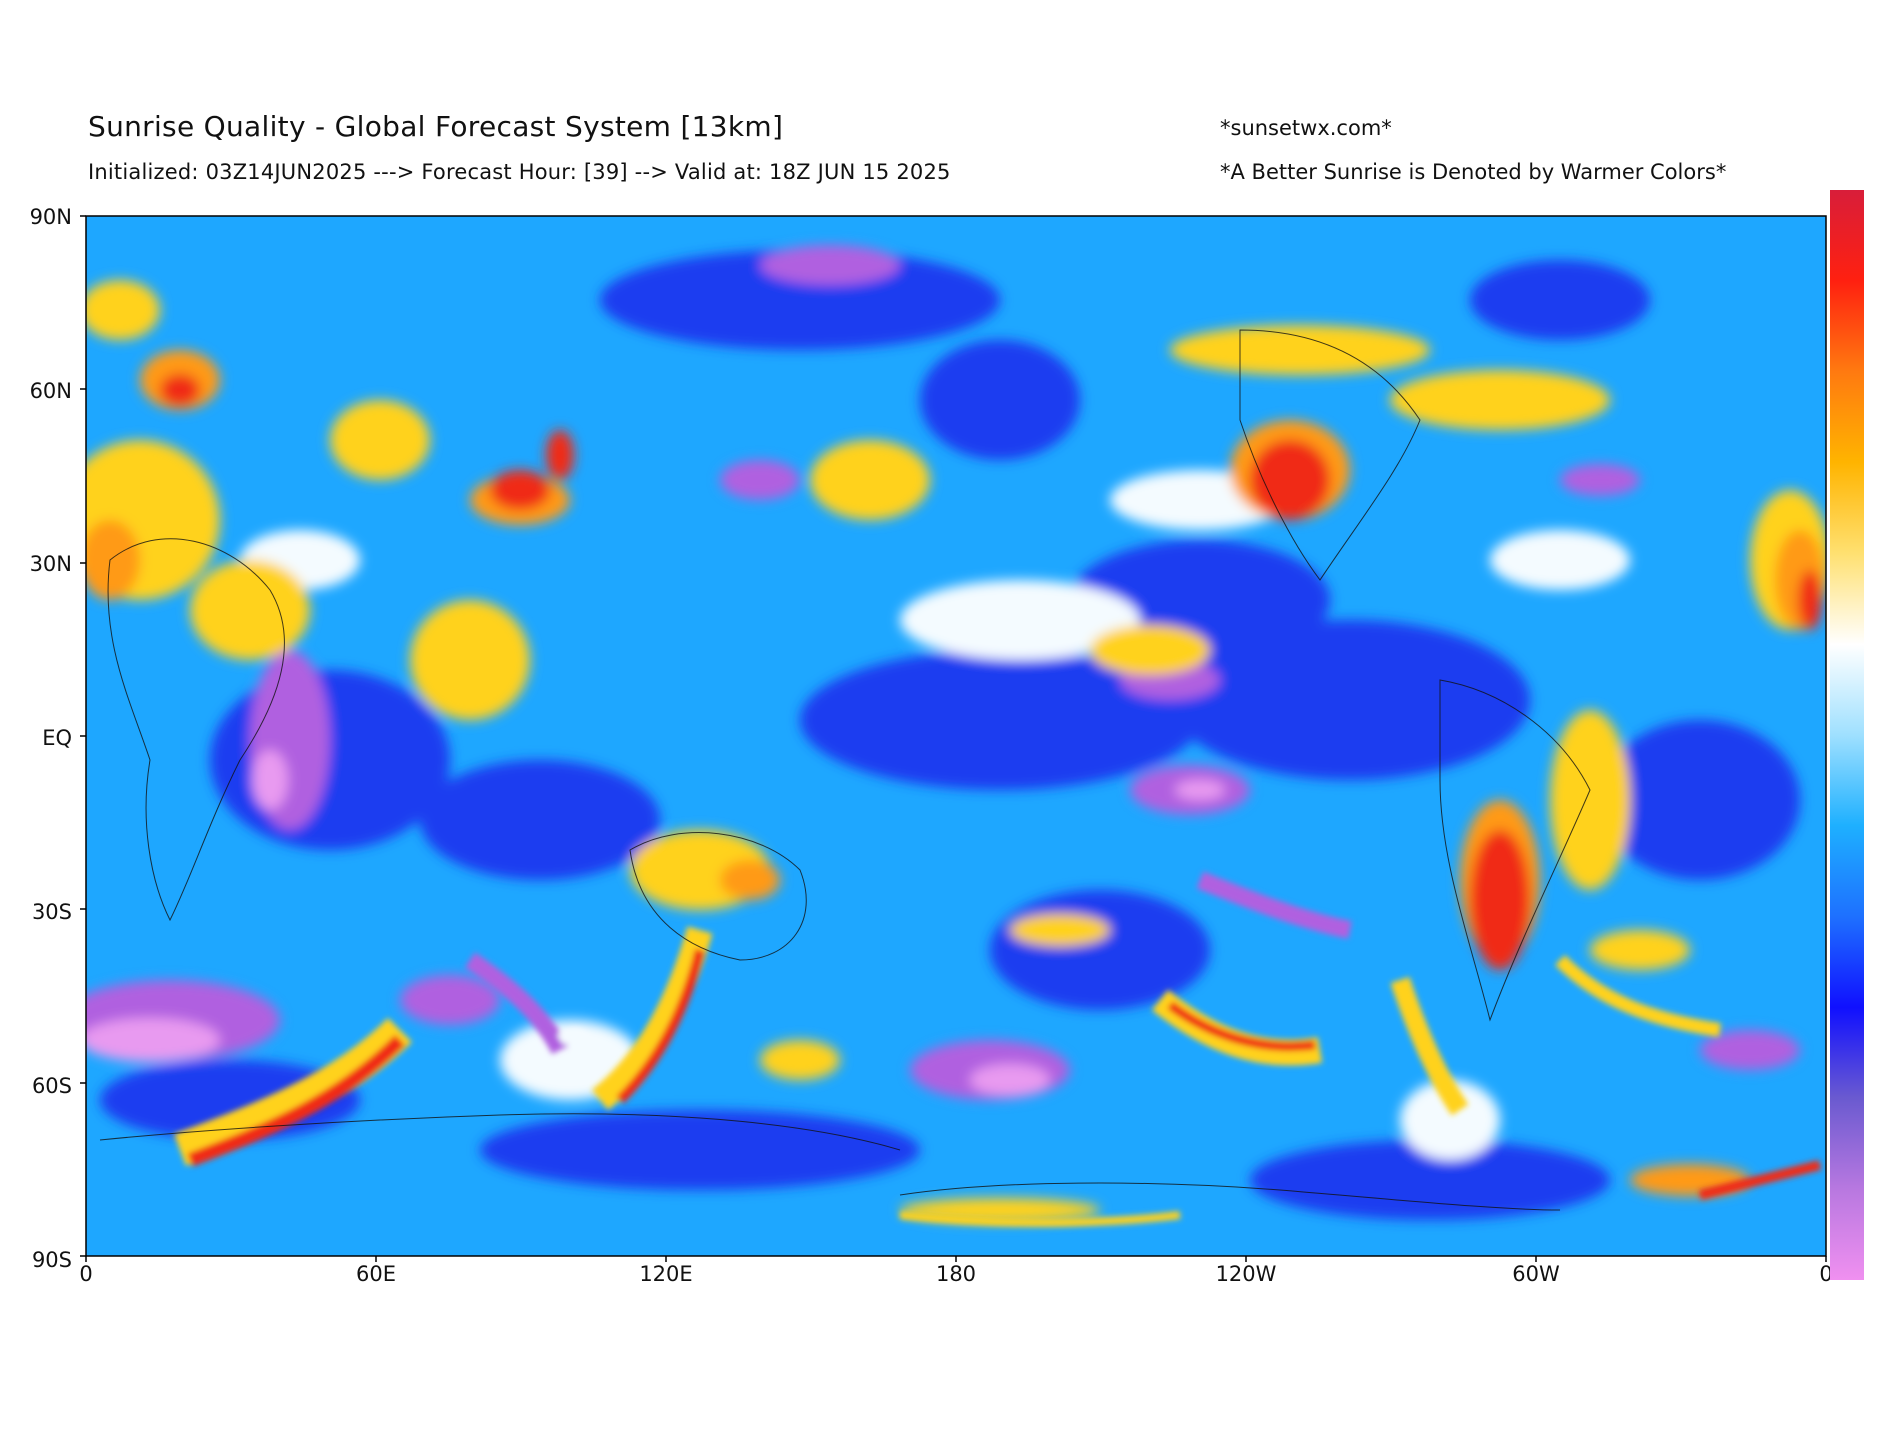 The height and width of the screenshot is (1450, 1885). What do you see at coordinates (86, 1274) in the screenshot?
I see `lon-label-0: 0` at bounding box center [86, 1274].